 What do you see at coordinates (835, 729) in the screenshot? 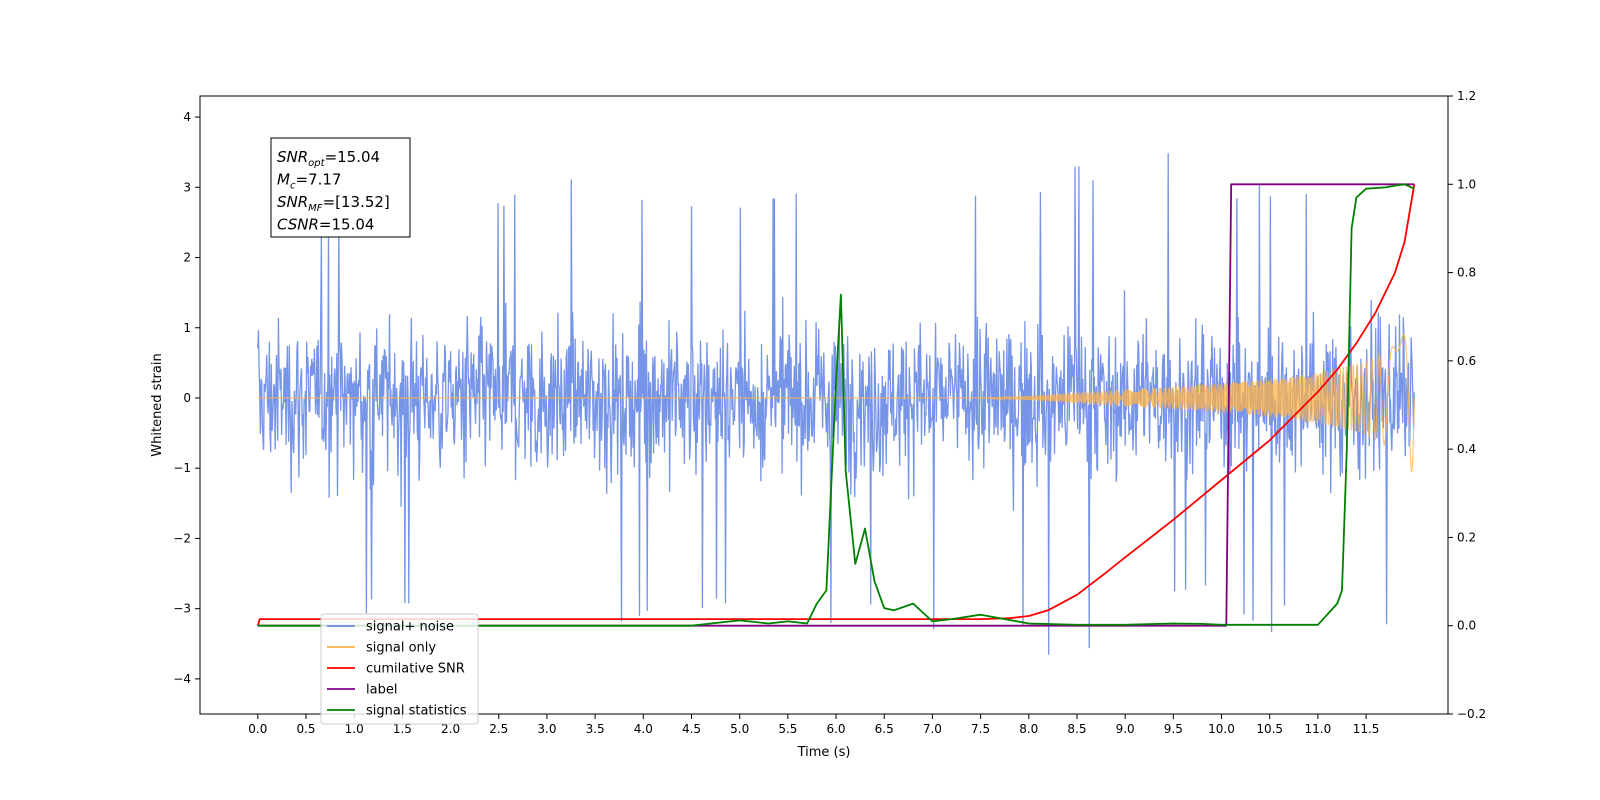
I see `x-tick-label: 6.0` at bounding box center [835, 729].